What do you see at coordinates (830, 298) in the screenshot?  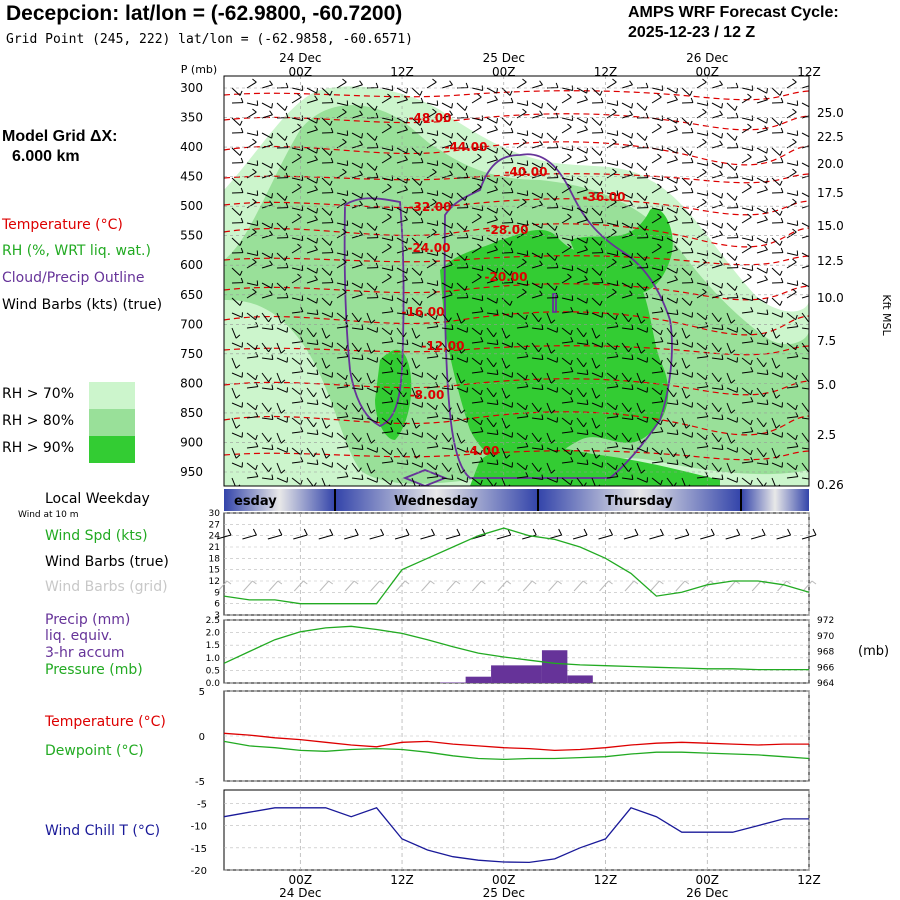 I see `kft-tick-label: 10.0` at bounding box center [830, 298].